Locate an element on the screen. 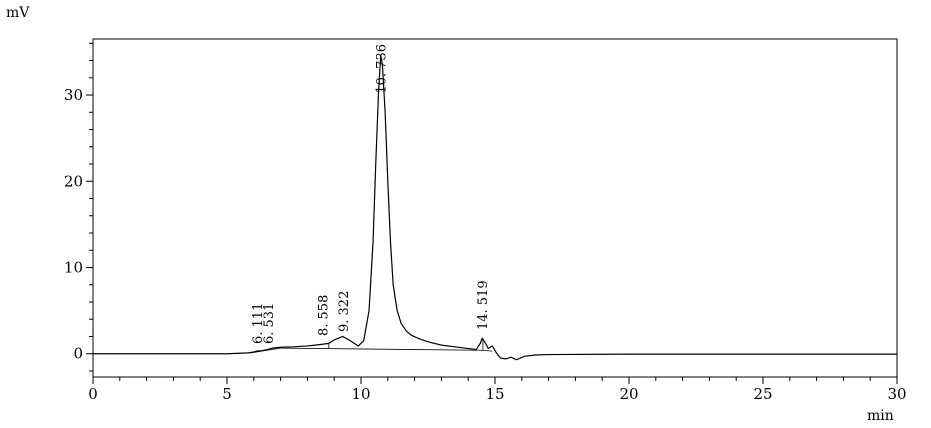 This screenshot has height=428, width=931. peak-retention-label: 10. 736 is located at coordinates (382, 69).